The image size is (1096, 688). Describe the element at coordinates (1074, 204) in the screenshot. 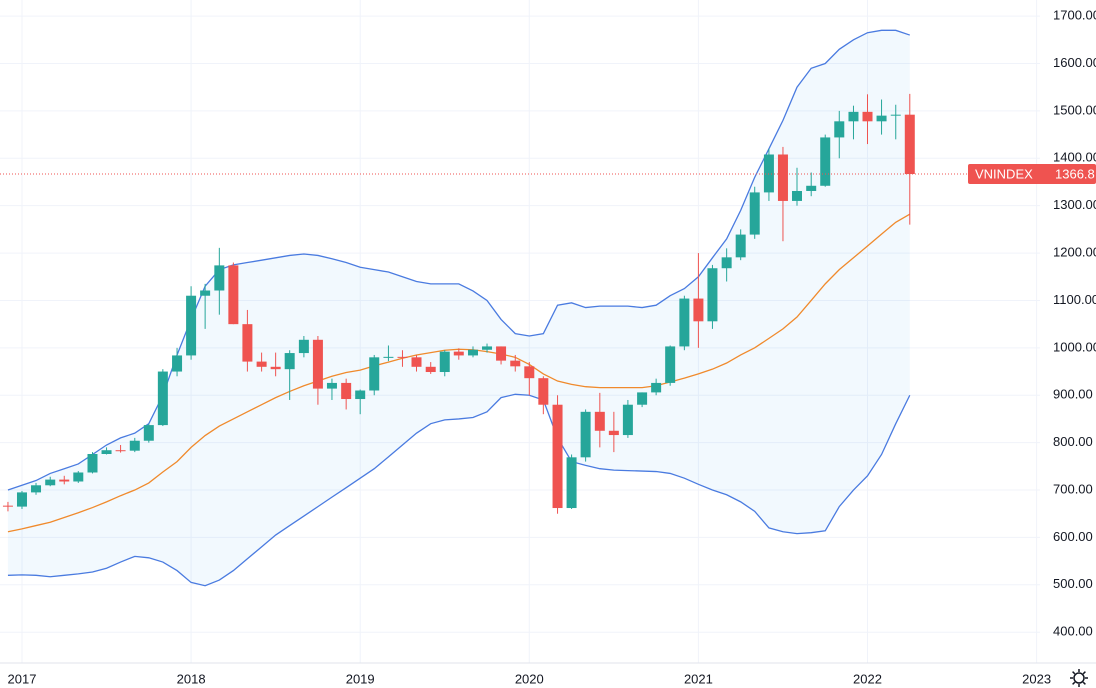

I see `y-tick-label: 1300.00` at that location.